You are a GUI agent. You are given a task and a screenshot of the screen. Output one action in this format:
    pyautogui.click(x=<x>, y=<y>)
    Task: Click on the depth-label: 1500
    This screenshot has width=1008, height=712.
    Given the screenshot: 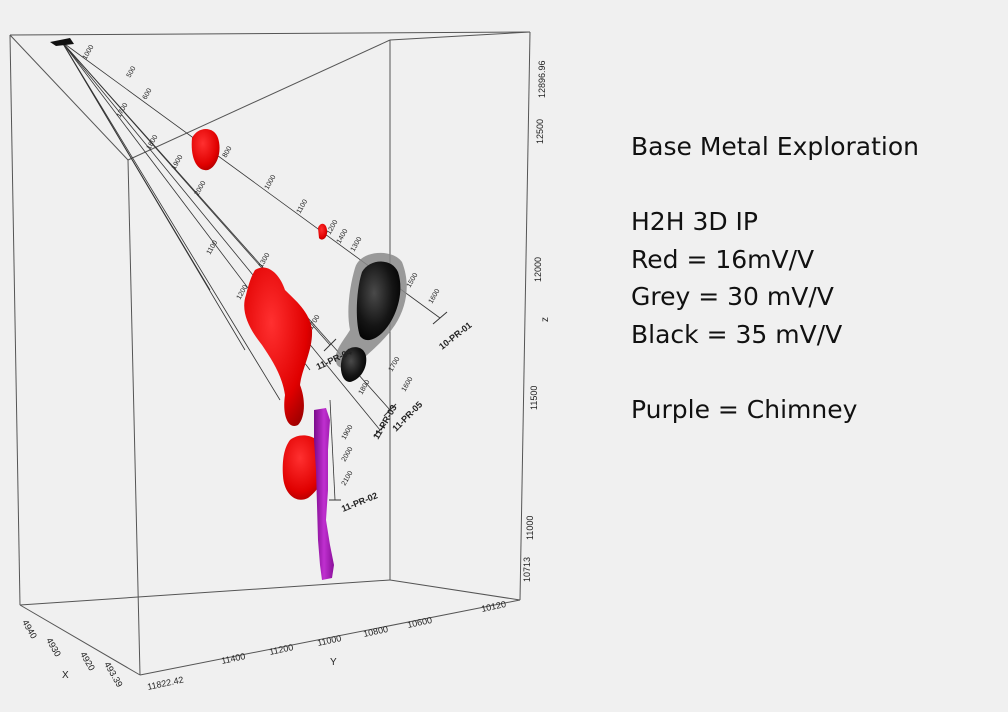 What is the action you would take?
    pyautogui.click(x=413, y=280)
    